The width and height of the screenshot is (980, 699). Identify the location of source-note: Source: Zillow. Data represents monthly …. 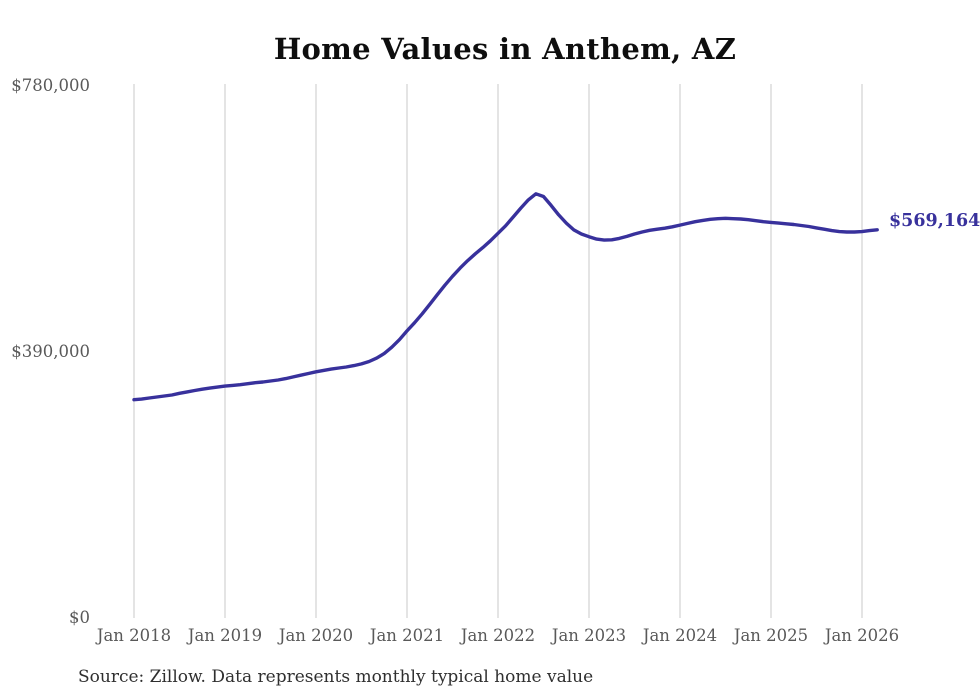
(336, 677).